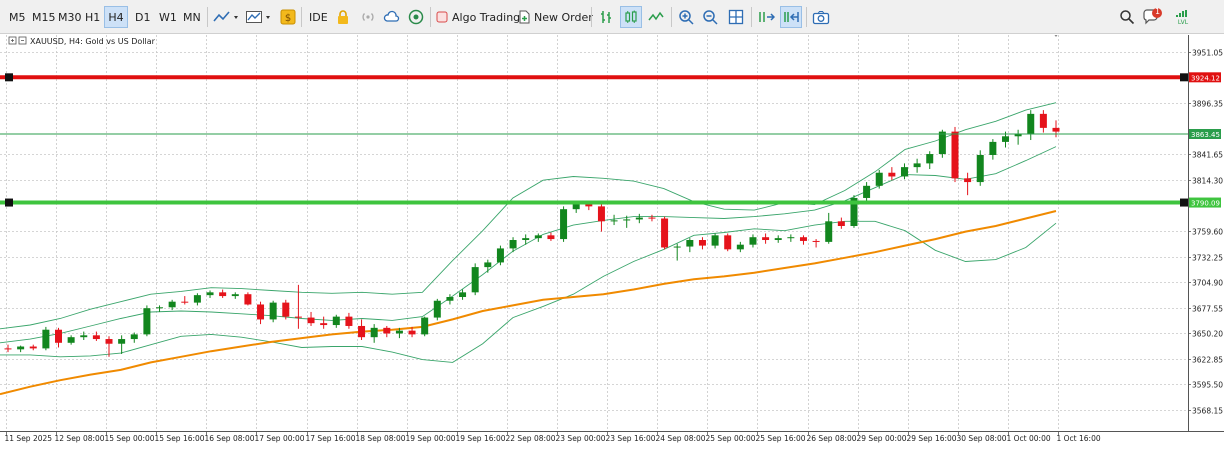 This screenshot has width=1224, height=452. I want to click on timeframe-h1: H1, so click(93, 17).